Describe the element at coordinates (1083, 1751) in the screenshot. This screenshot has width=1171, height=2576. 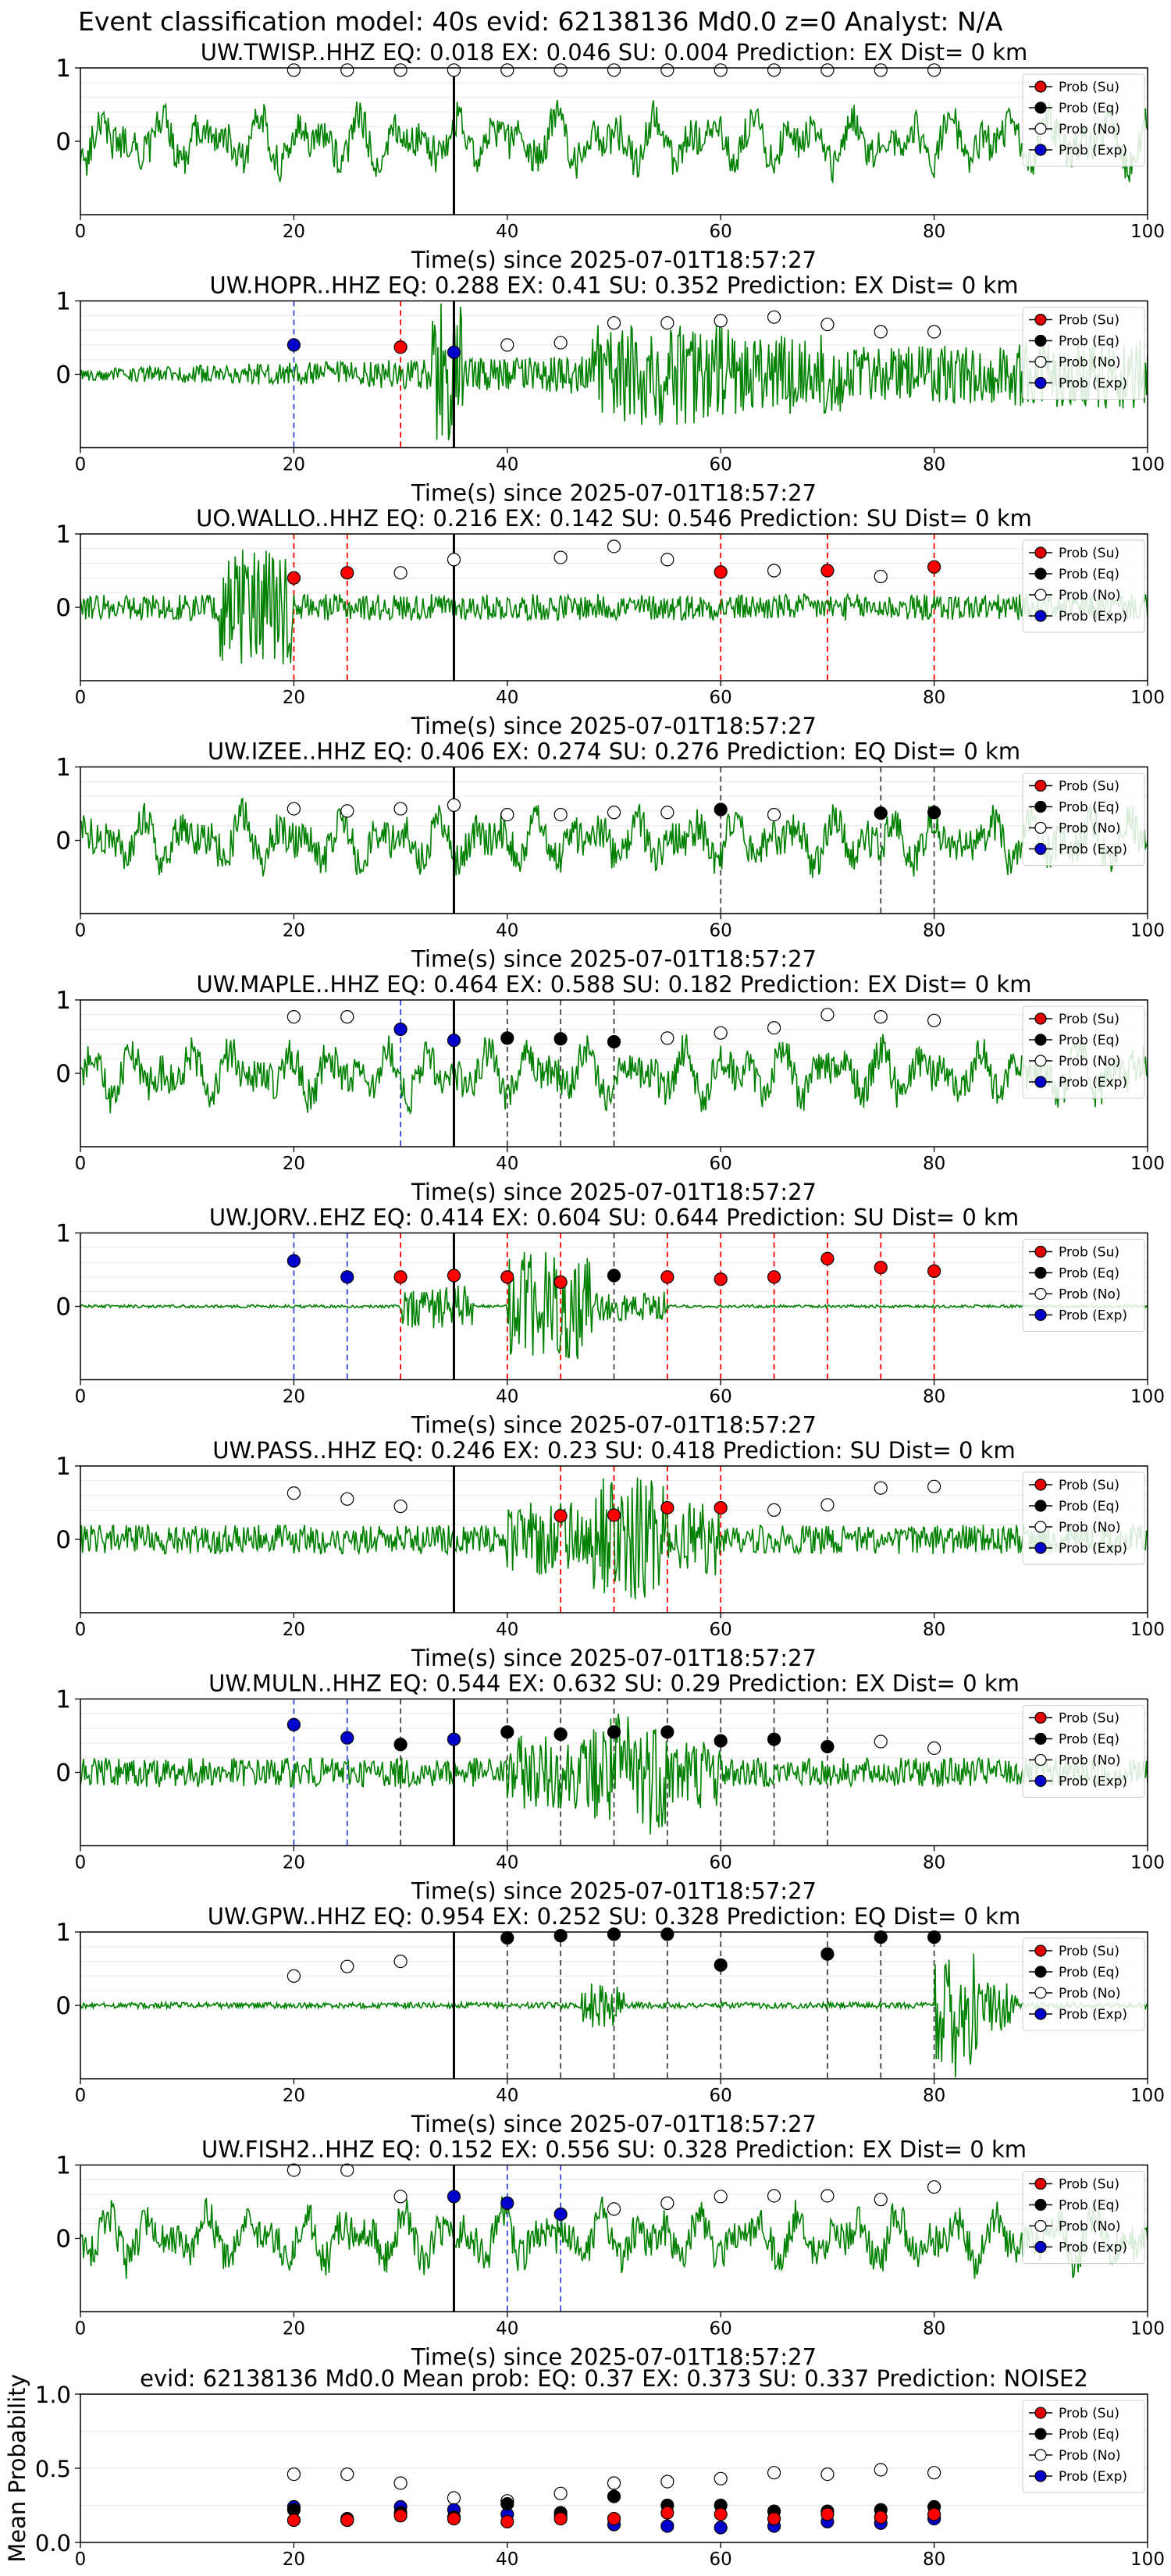
I see `legend: Prob (Su) Prob (Eq) Prob (No) Prob (Exp)` at that location.